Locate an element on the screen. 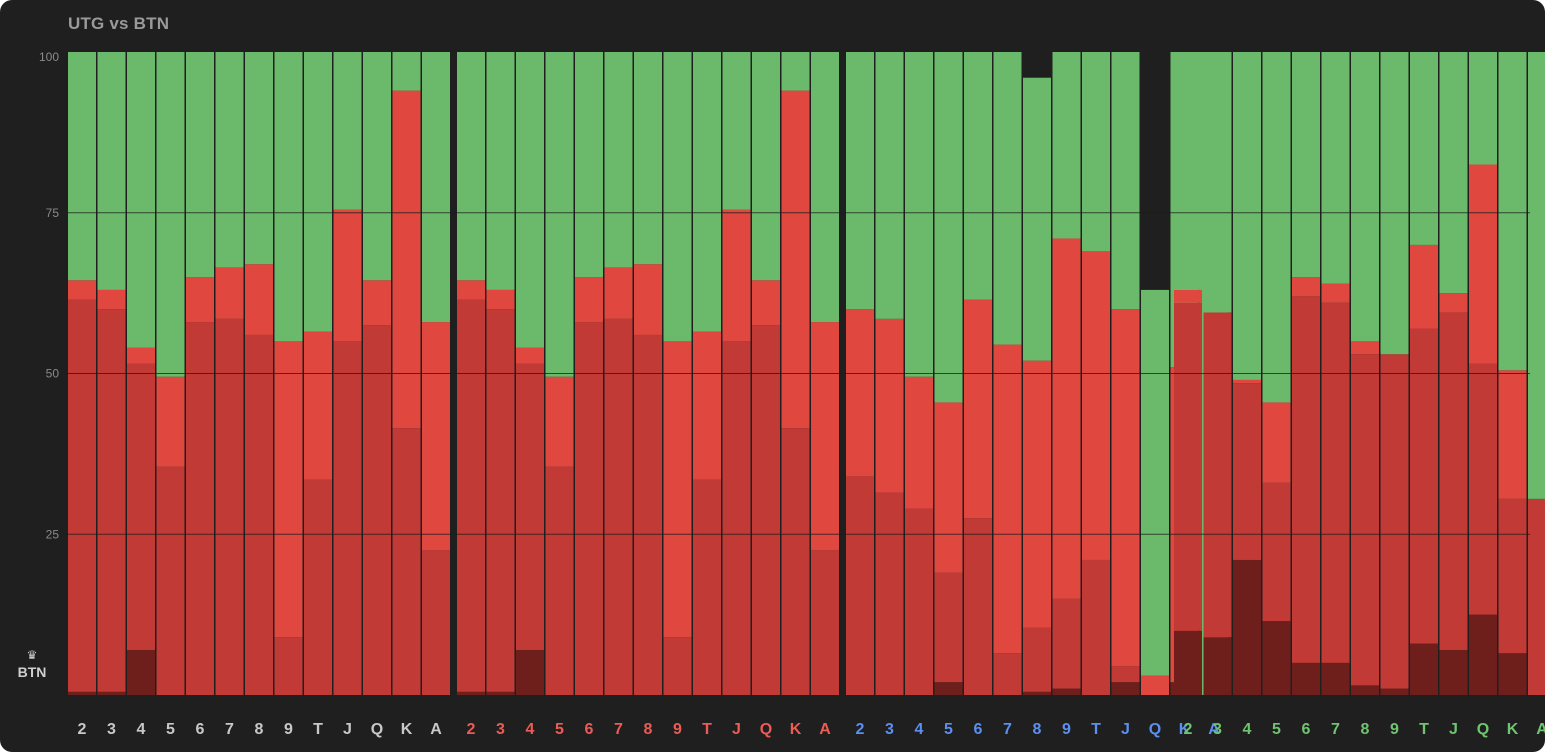 This screenshot has height=752, width=1545. y-tick-label: 50 is located at coordinates (53, 374).